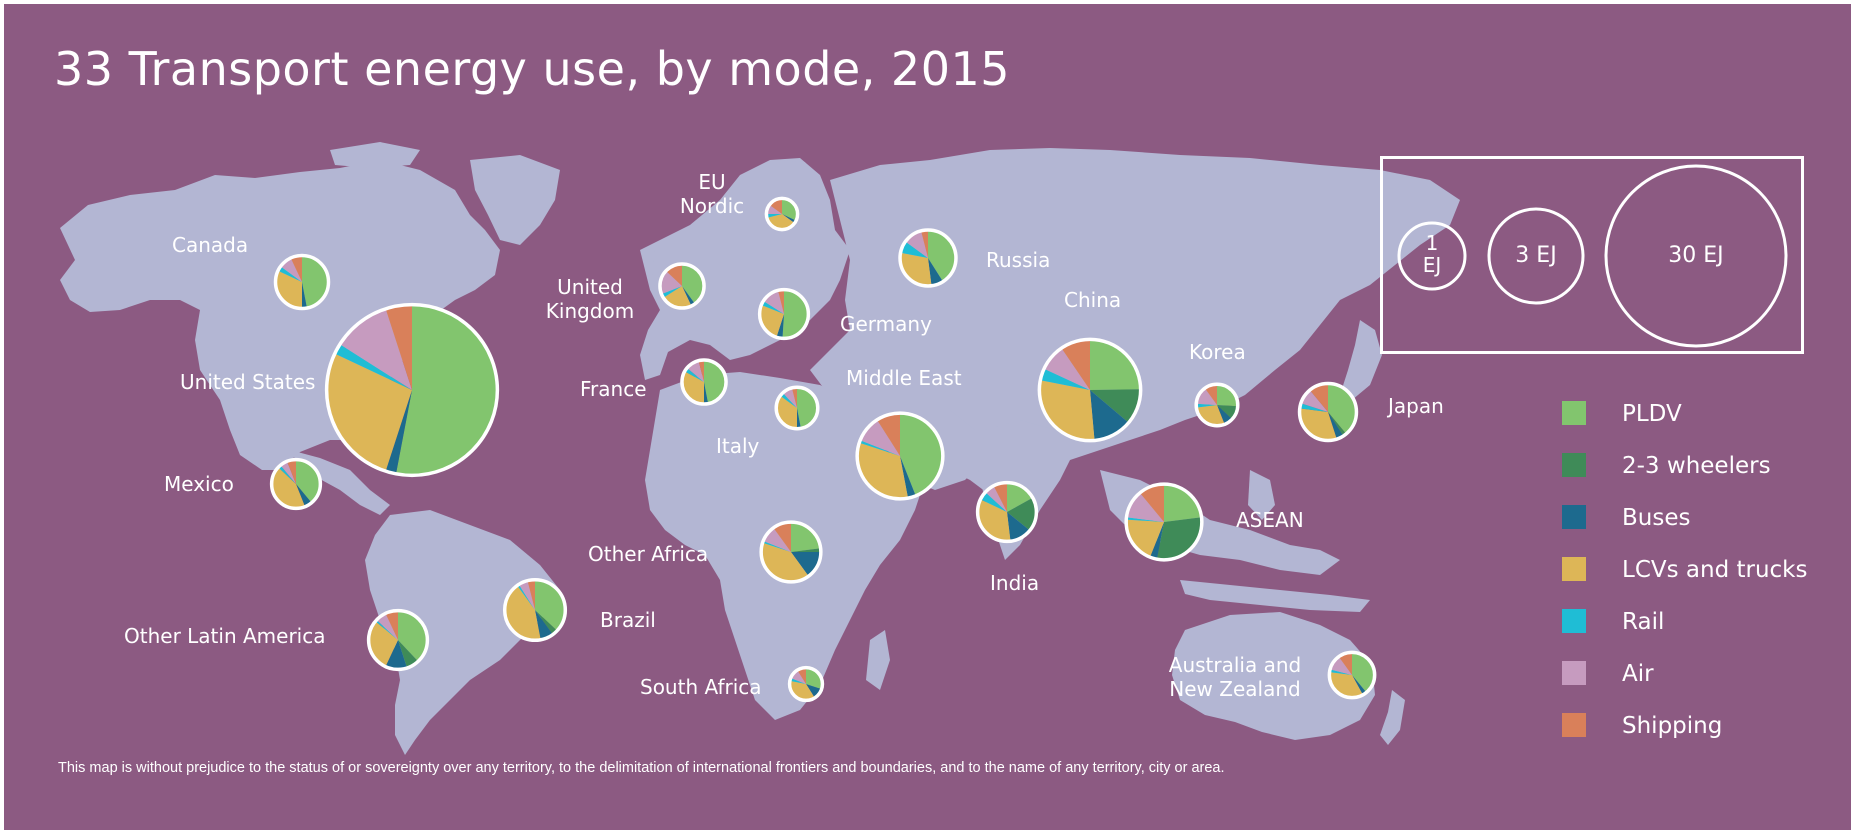  I want to click on pie-slice-middle-east-rail, so click(879, 448).